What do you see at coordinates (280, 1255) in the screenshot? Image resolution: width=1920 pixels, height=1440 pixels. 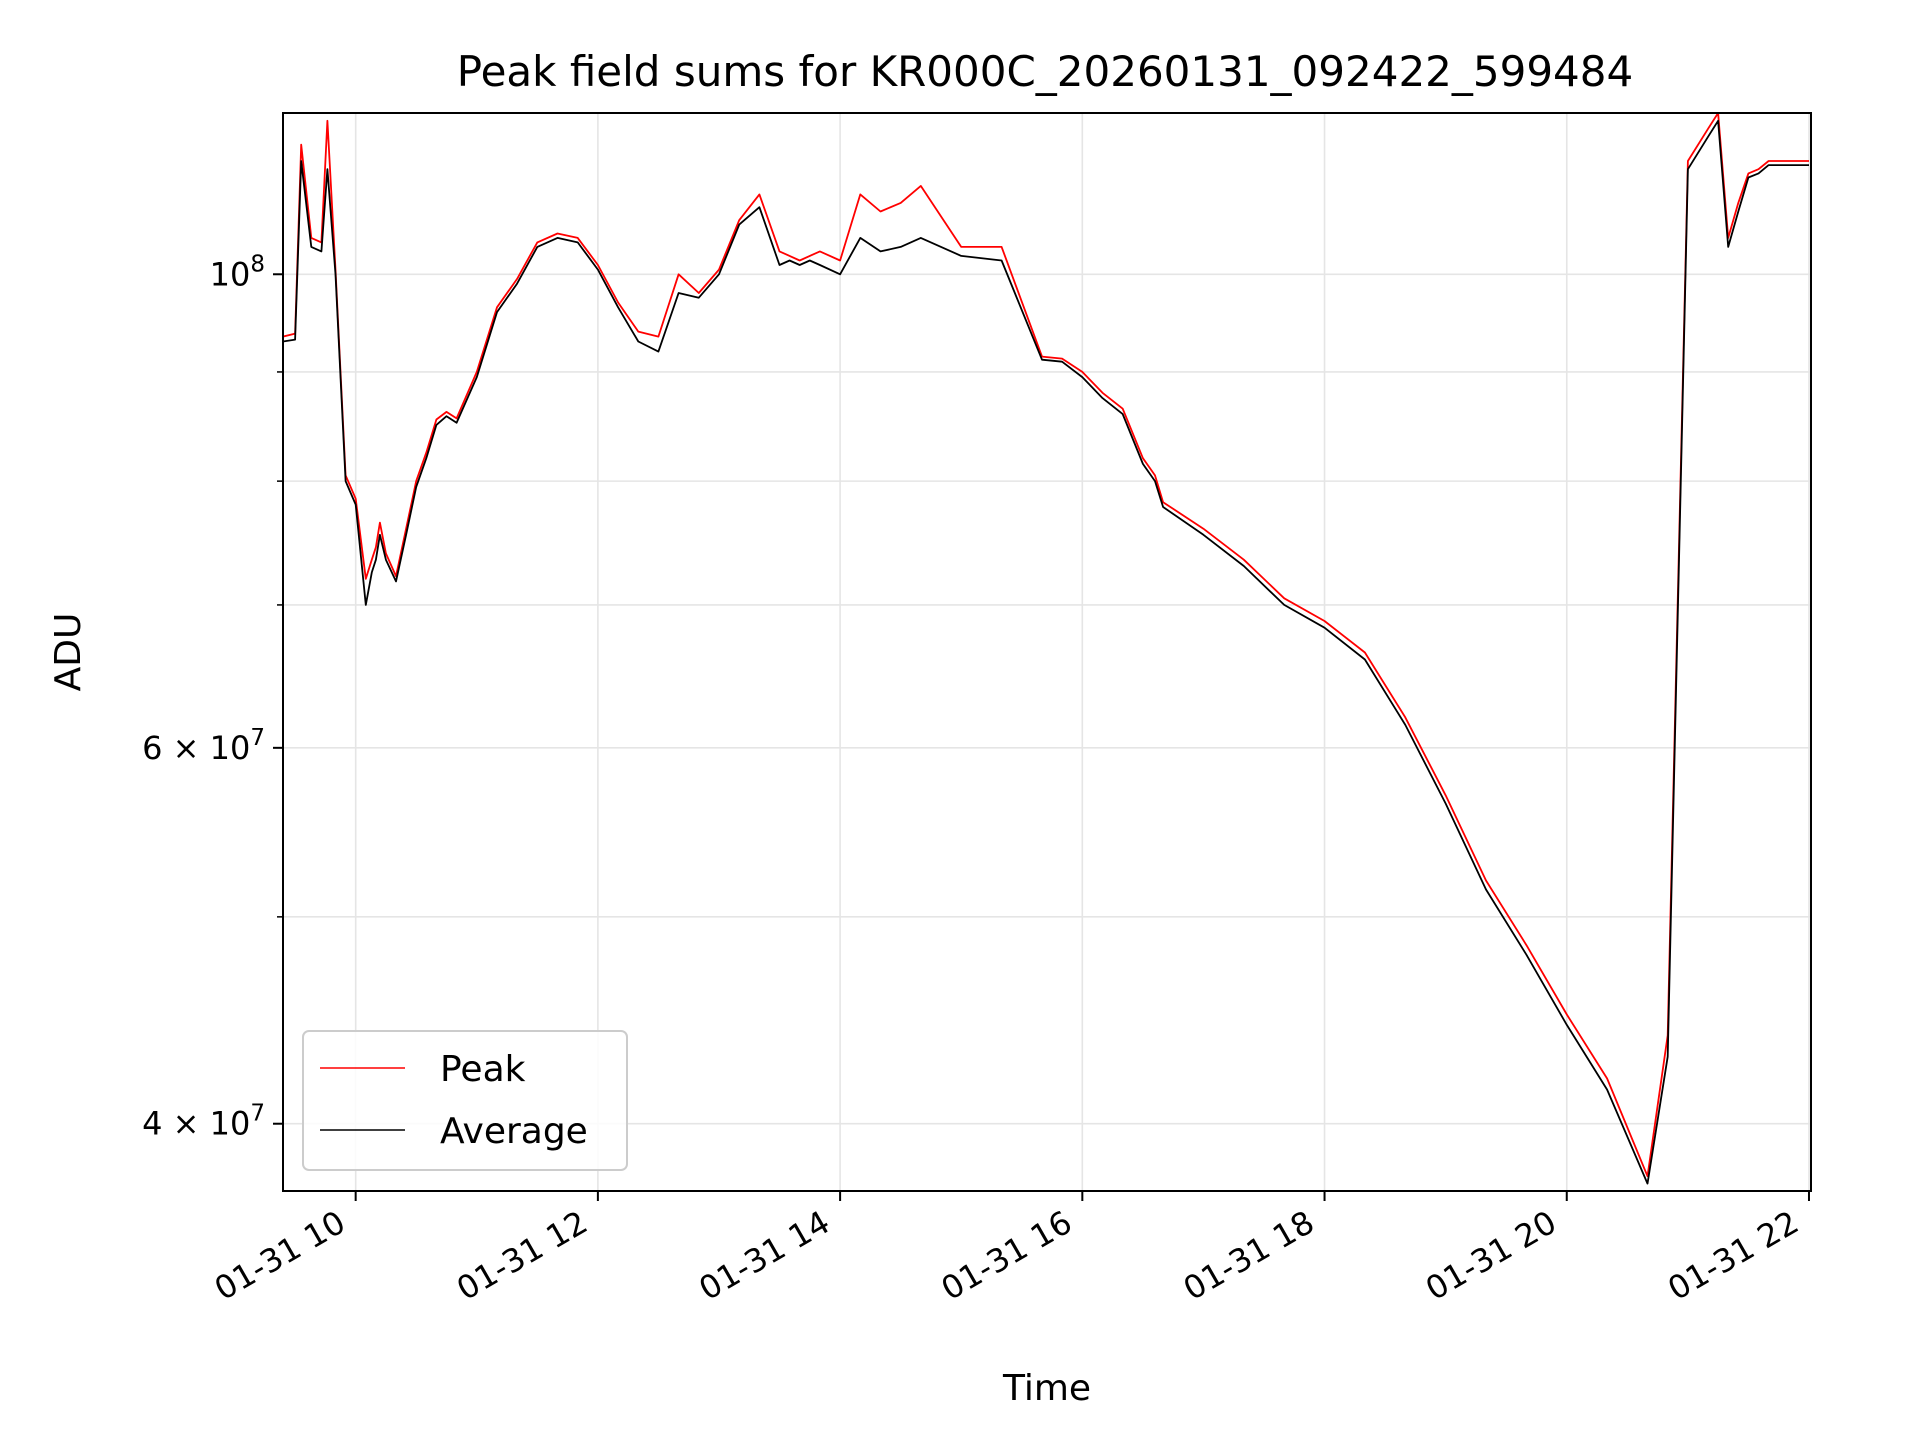 I see `x-tick-label: 01-31 10` at bounding box center [280, 1255].